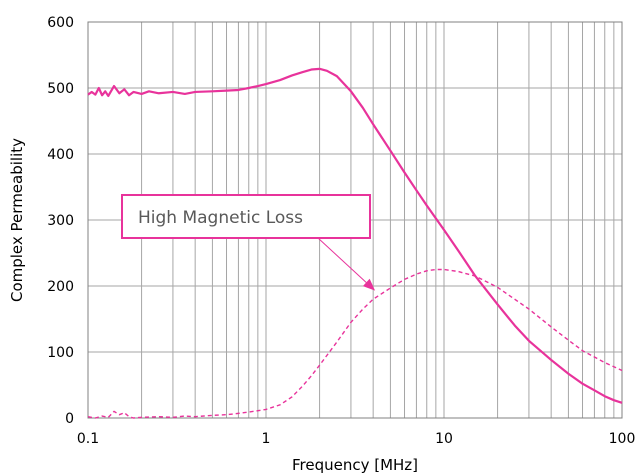 This screenshot has width=635, height=474. Describe the element at coordinates (622, 439) in the screenshot. I see `x-tick-label: 100` at that location.